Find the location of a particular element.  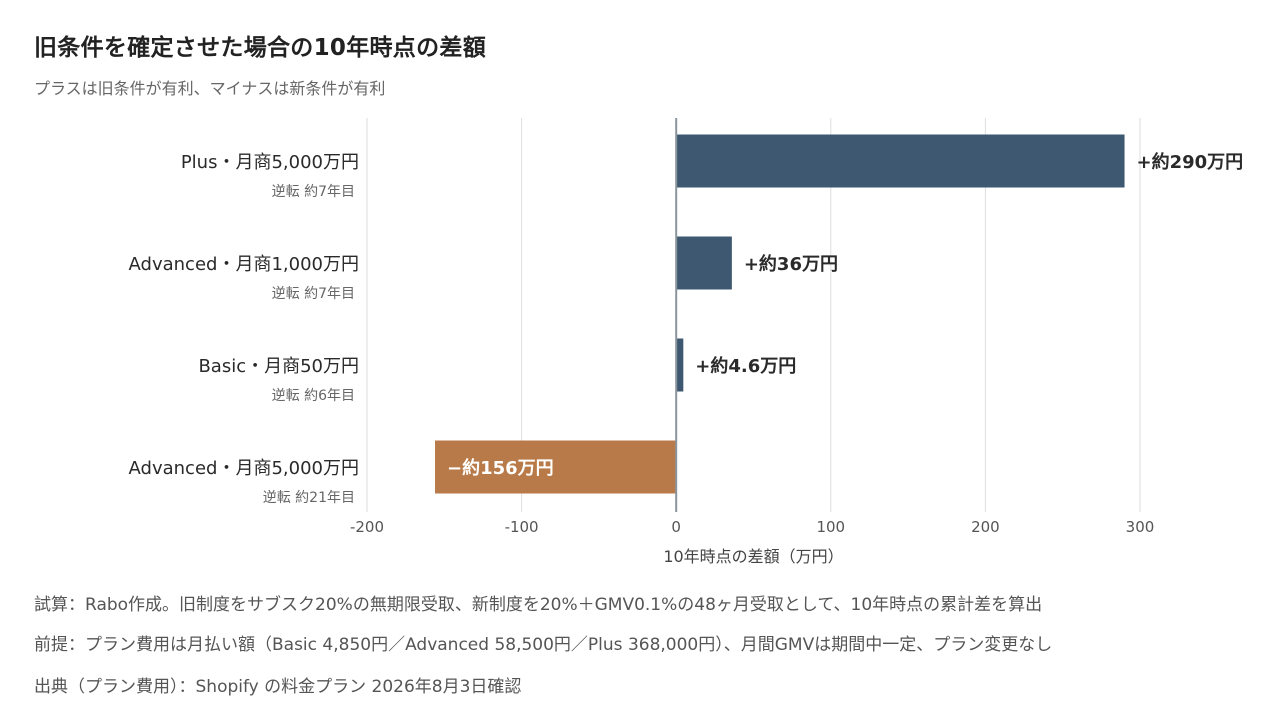

category-label: Basic・月商50万円 is located at coordinates (278, 366).